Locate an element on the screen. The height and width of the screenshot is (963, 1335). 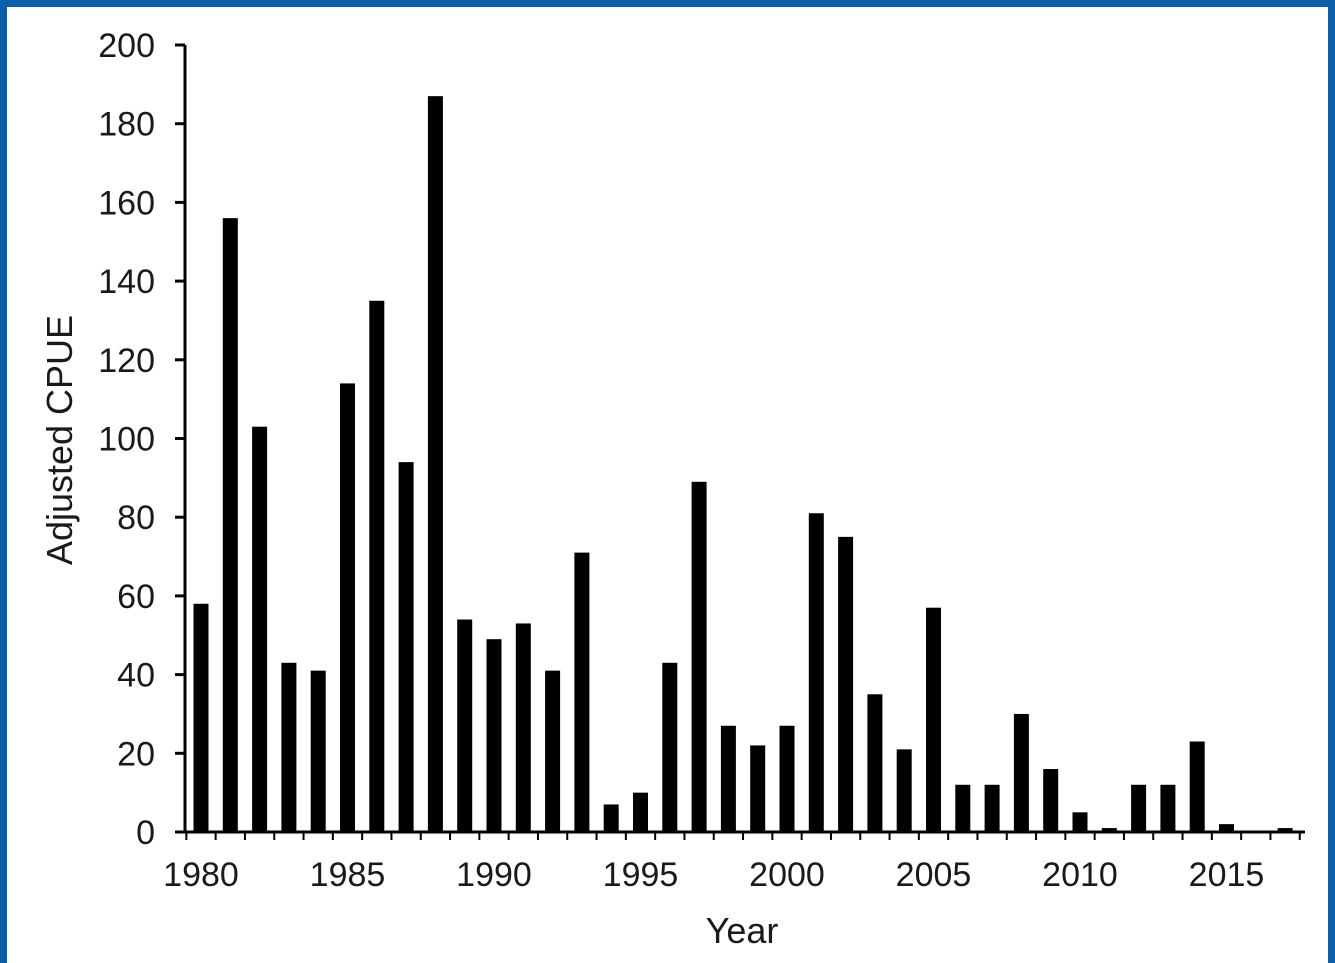
y-tick-label: 20 is located at coordinates (136, 754).